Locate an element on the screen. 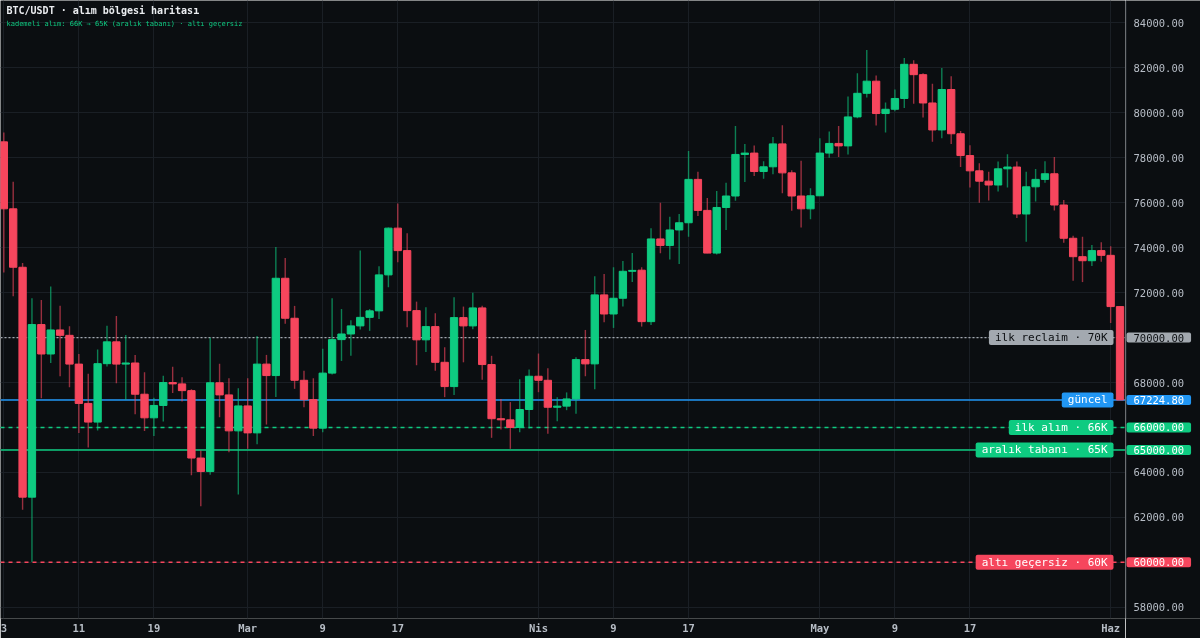 This screenshot has height=638, width=1200. y-tick-label: 60000.00 is located at coordinates (1159, 562).